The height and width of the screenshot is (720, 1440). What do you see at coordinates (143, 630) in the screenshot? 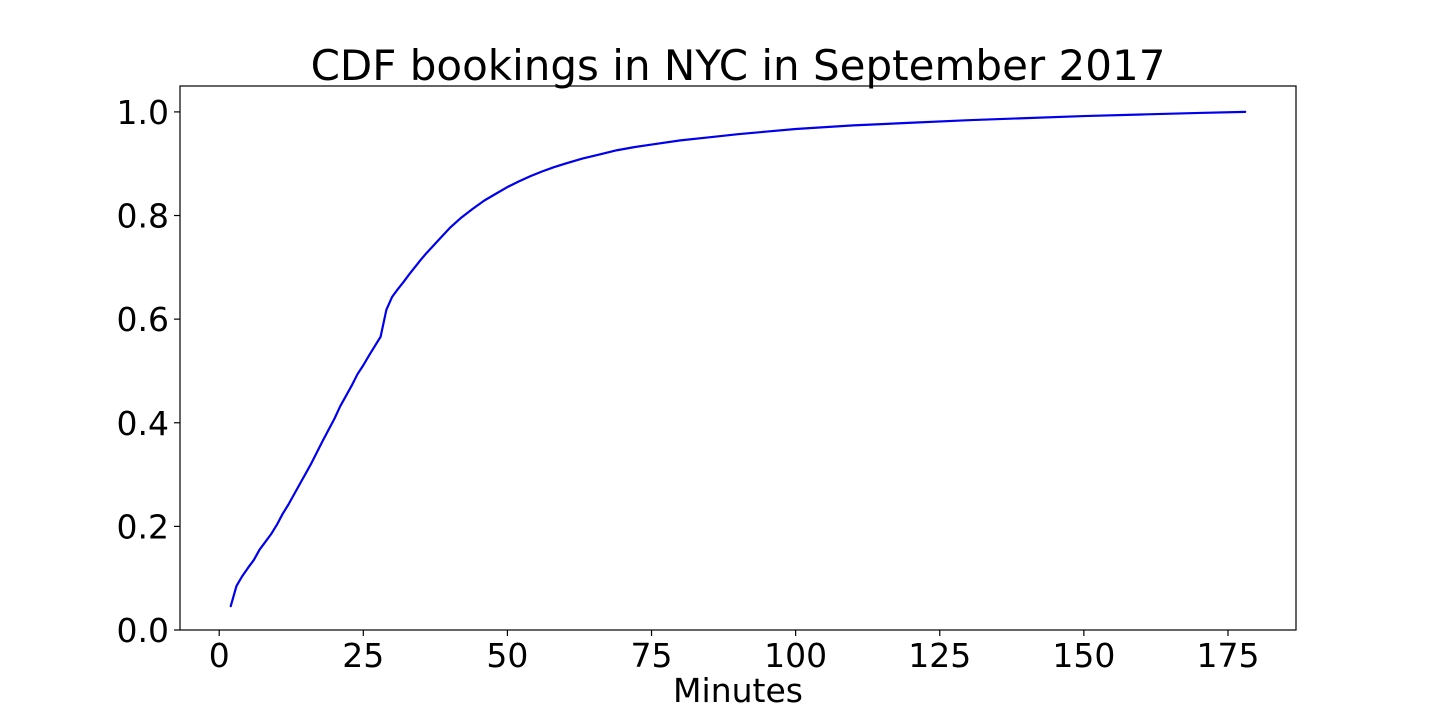
I see `y-tick-label: 0.0` at bounding box center [143, 630].